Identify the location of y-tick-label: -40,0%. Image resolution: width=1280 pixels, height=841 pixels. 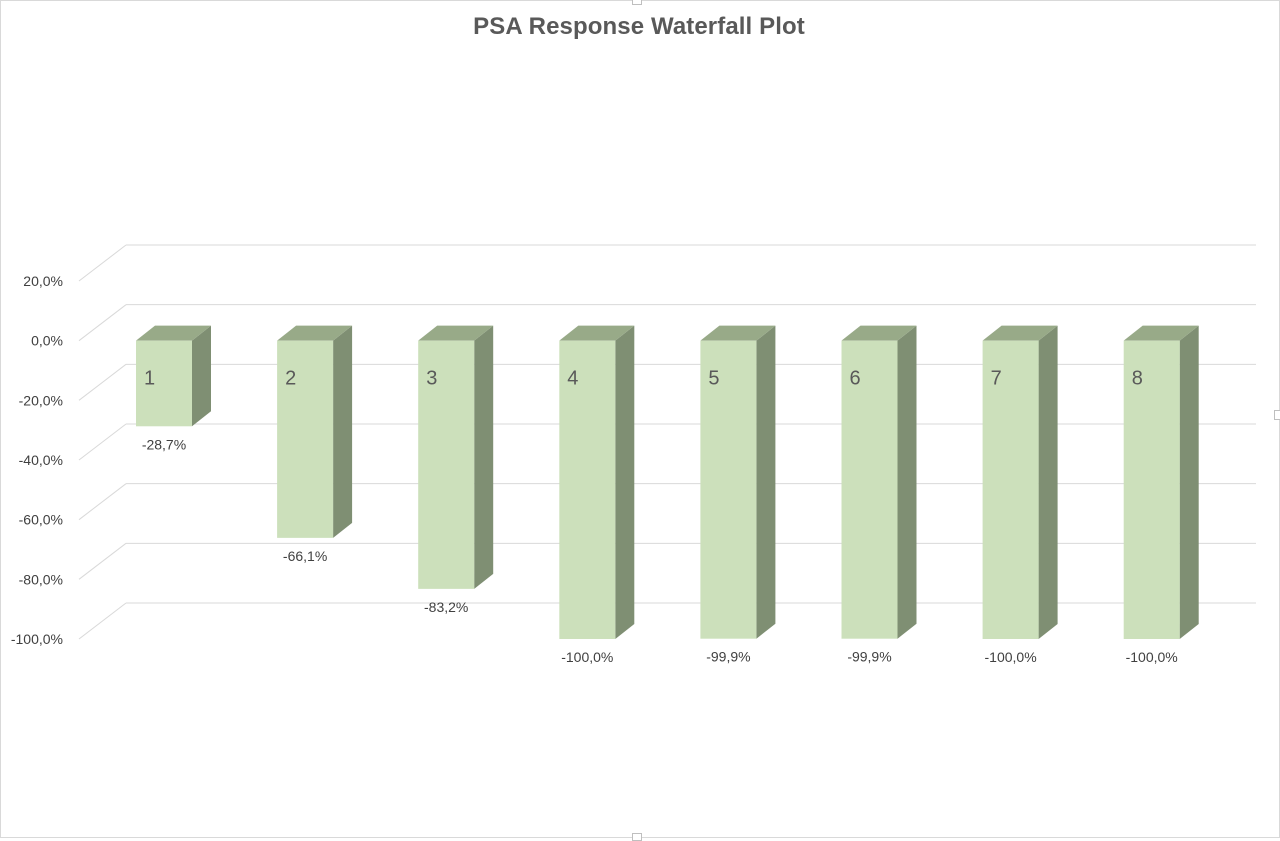
(41, 460).